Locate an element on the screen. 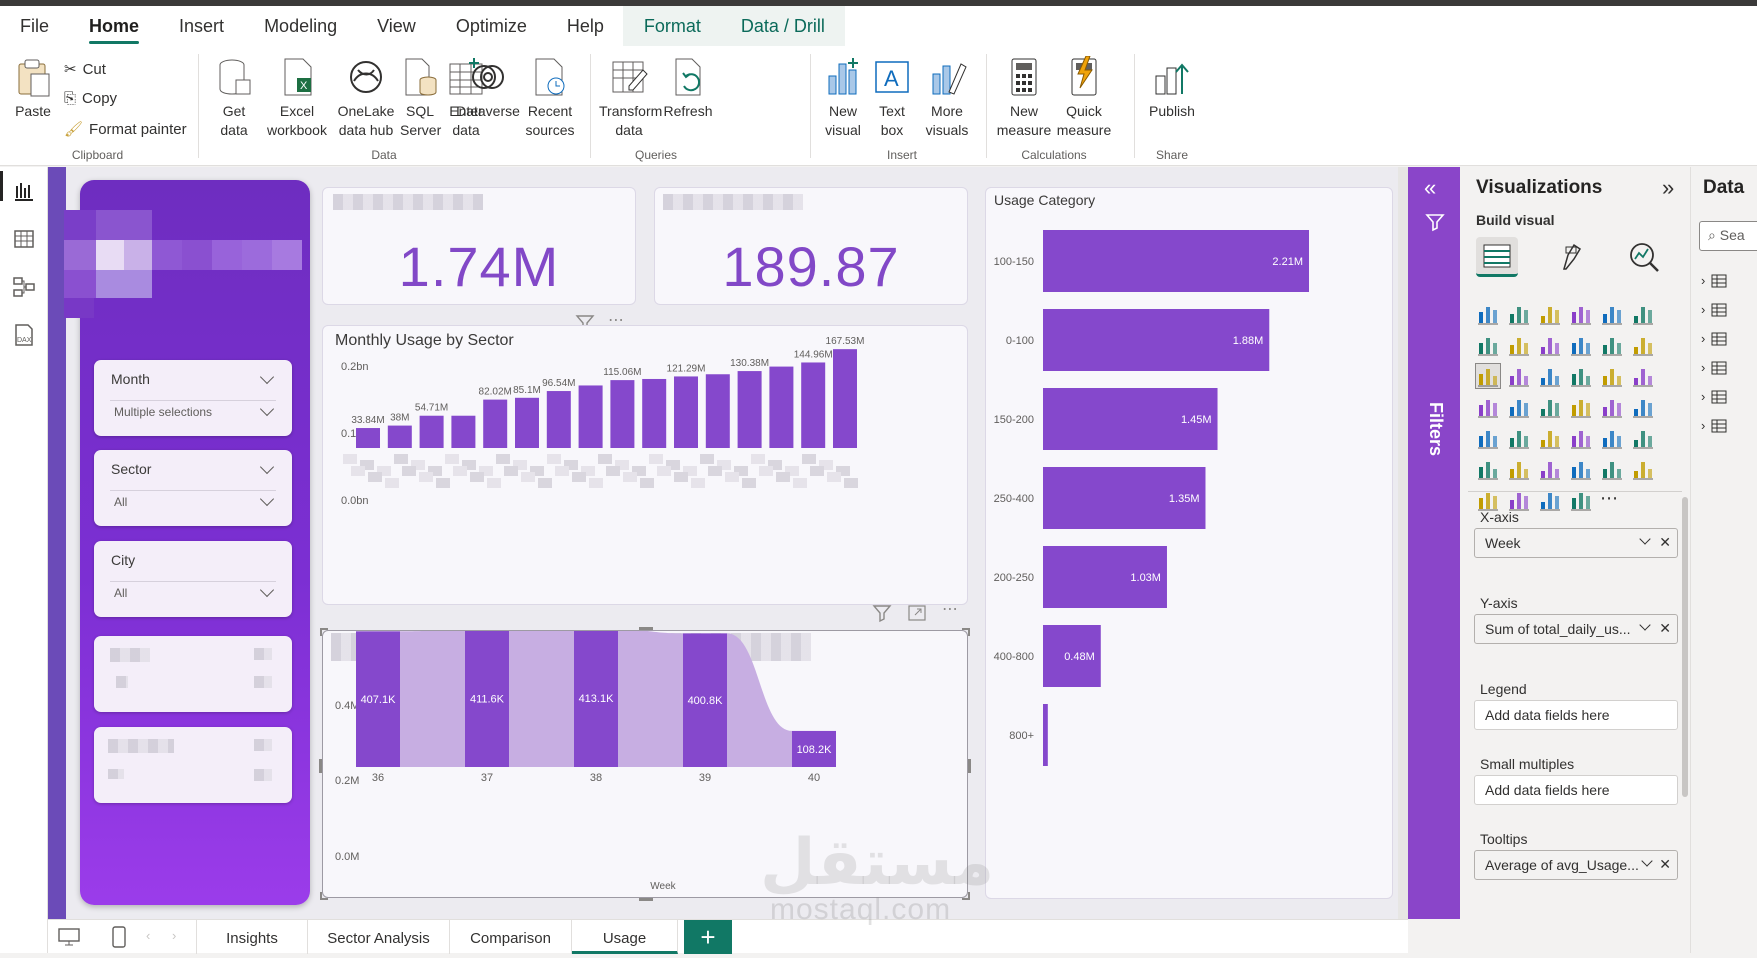  format-painter-button: 🖌 Format painter is located at coordinates (125, 129).